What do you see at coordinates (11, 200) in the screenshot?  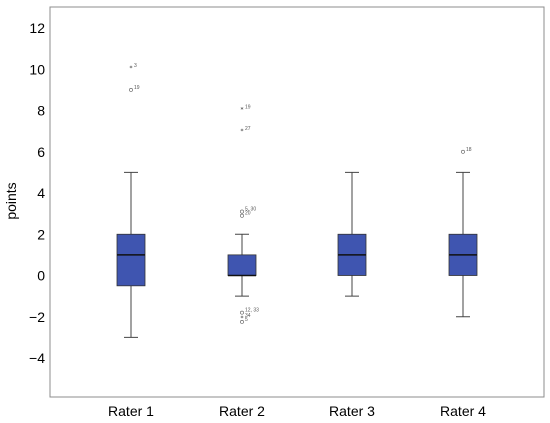 I see `y-axis-label: points` at bounding box center [11, 200].